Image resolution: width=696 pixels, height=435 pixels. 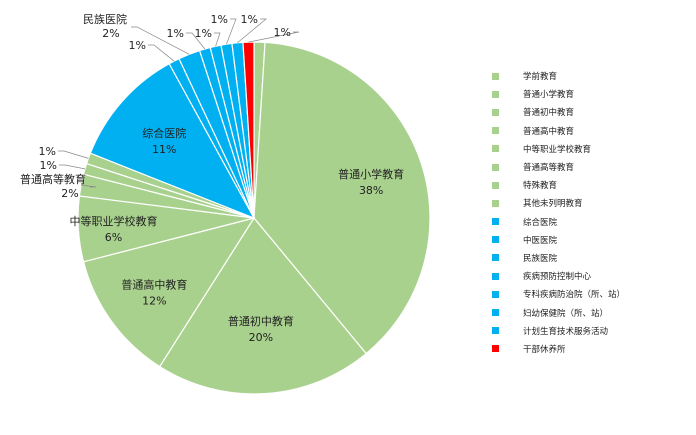 I want to click on slice-percent-label: 12%, so click(x=154, y=300).